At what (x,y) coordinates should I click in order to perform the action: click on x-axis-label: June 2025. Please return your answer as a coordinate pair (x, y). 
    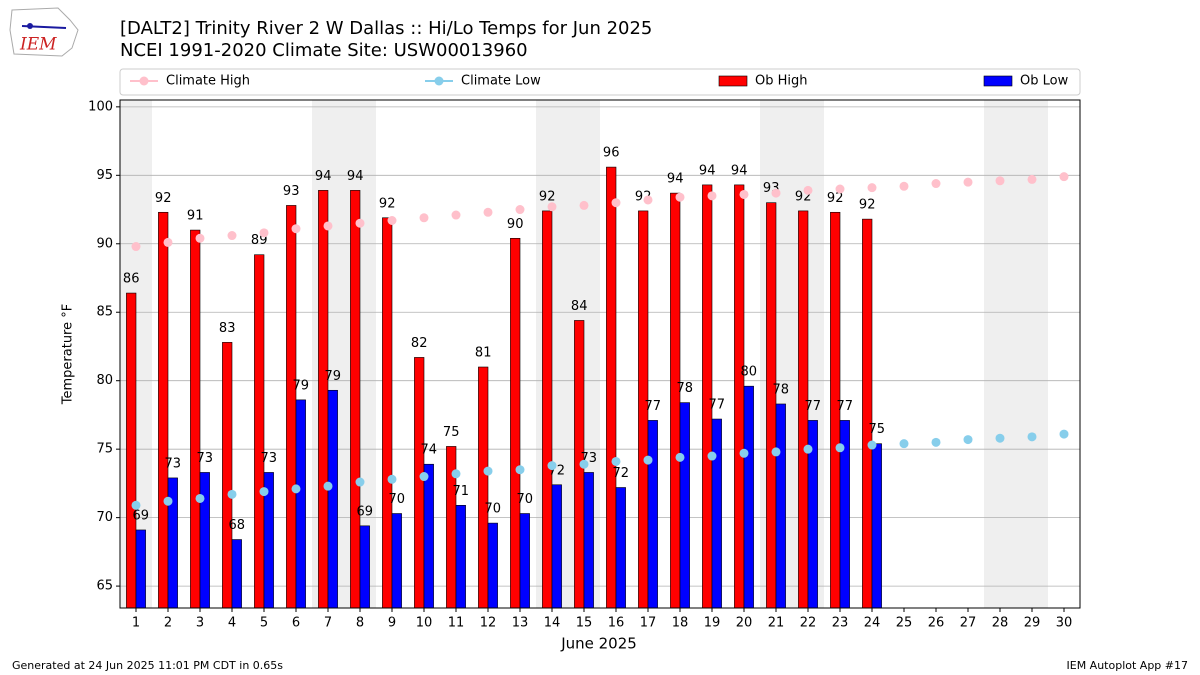
    Looking at the image, I should click on (598, 644).